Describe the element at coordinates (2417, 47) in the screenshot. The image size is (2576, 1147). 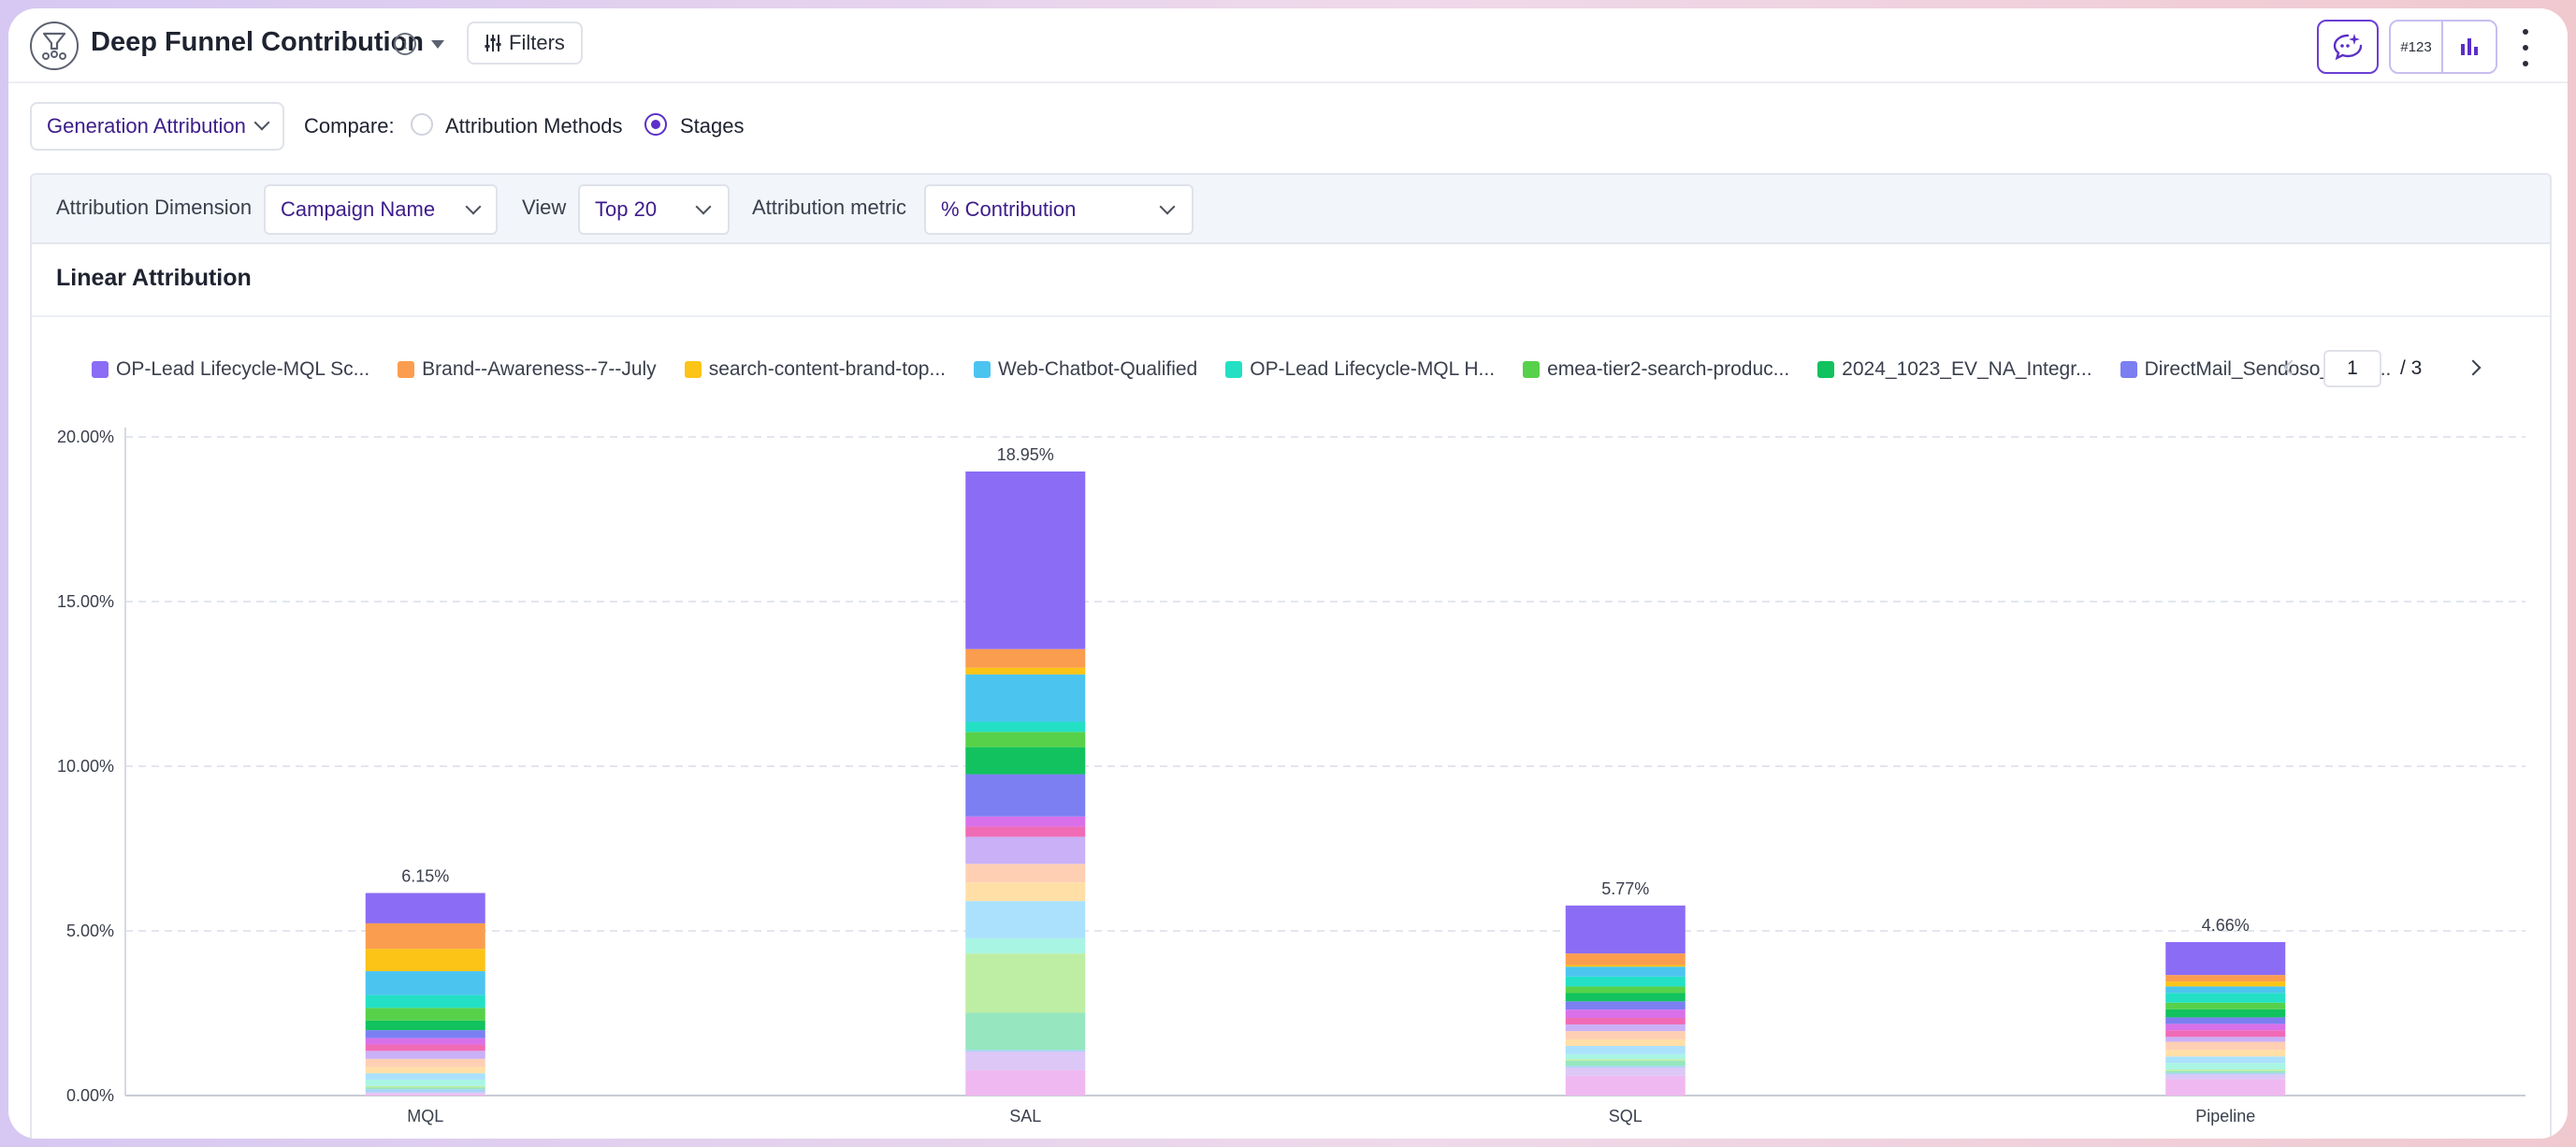
I see `number-view-toggle: #123` at that location.